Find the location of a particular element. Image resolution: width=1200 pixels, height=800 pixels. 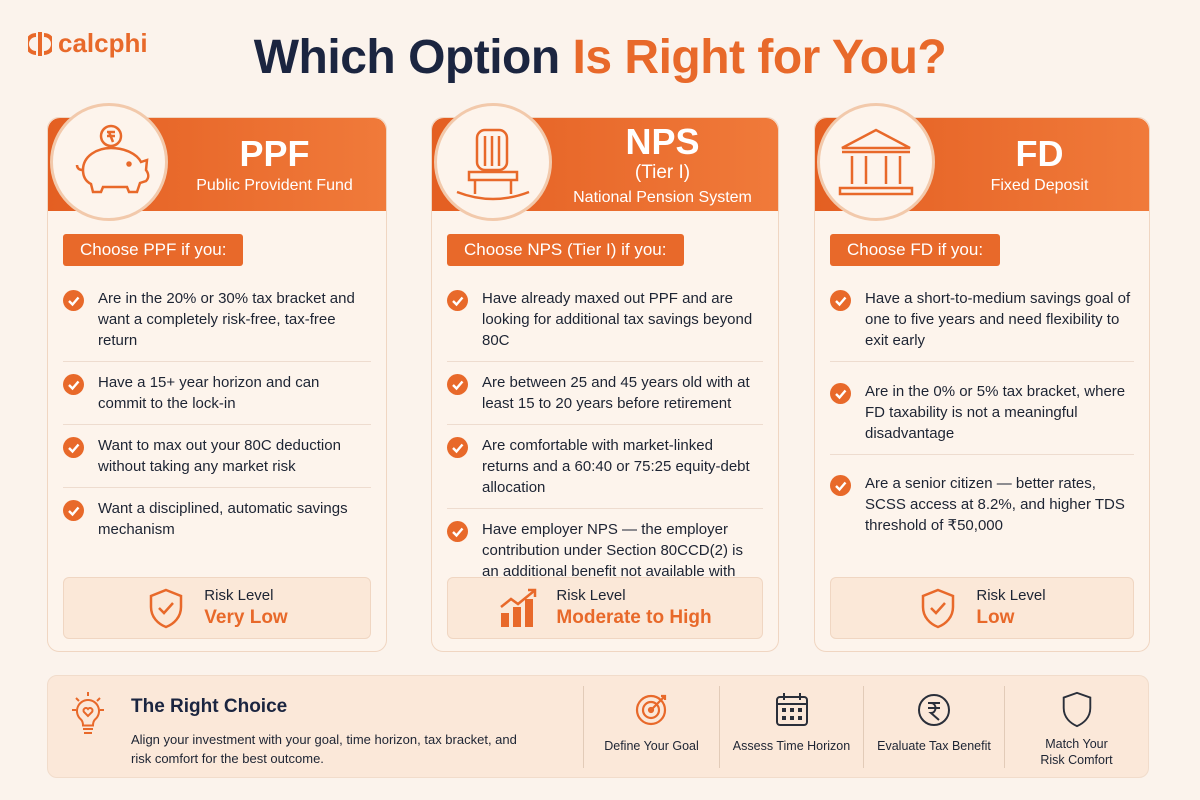

option-full-name: Public Provident Fund is located at coordinates (274, 185).